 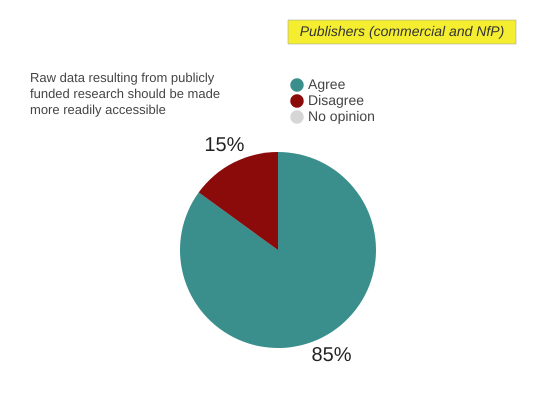 I want to click on legend-label: Disagree, so click(x=336, y=100).